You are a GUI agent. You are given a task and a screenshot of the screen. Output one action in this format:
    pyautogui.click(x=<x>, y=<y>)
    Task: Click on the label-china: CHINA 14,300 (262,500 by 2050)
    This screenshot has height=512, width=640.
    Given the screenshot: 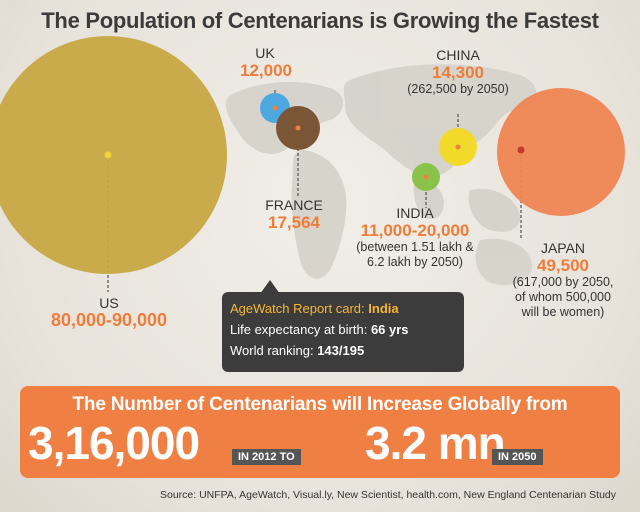 What is the action you would take?
    pyautogui.click(x=458, y=72)
    